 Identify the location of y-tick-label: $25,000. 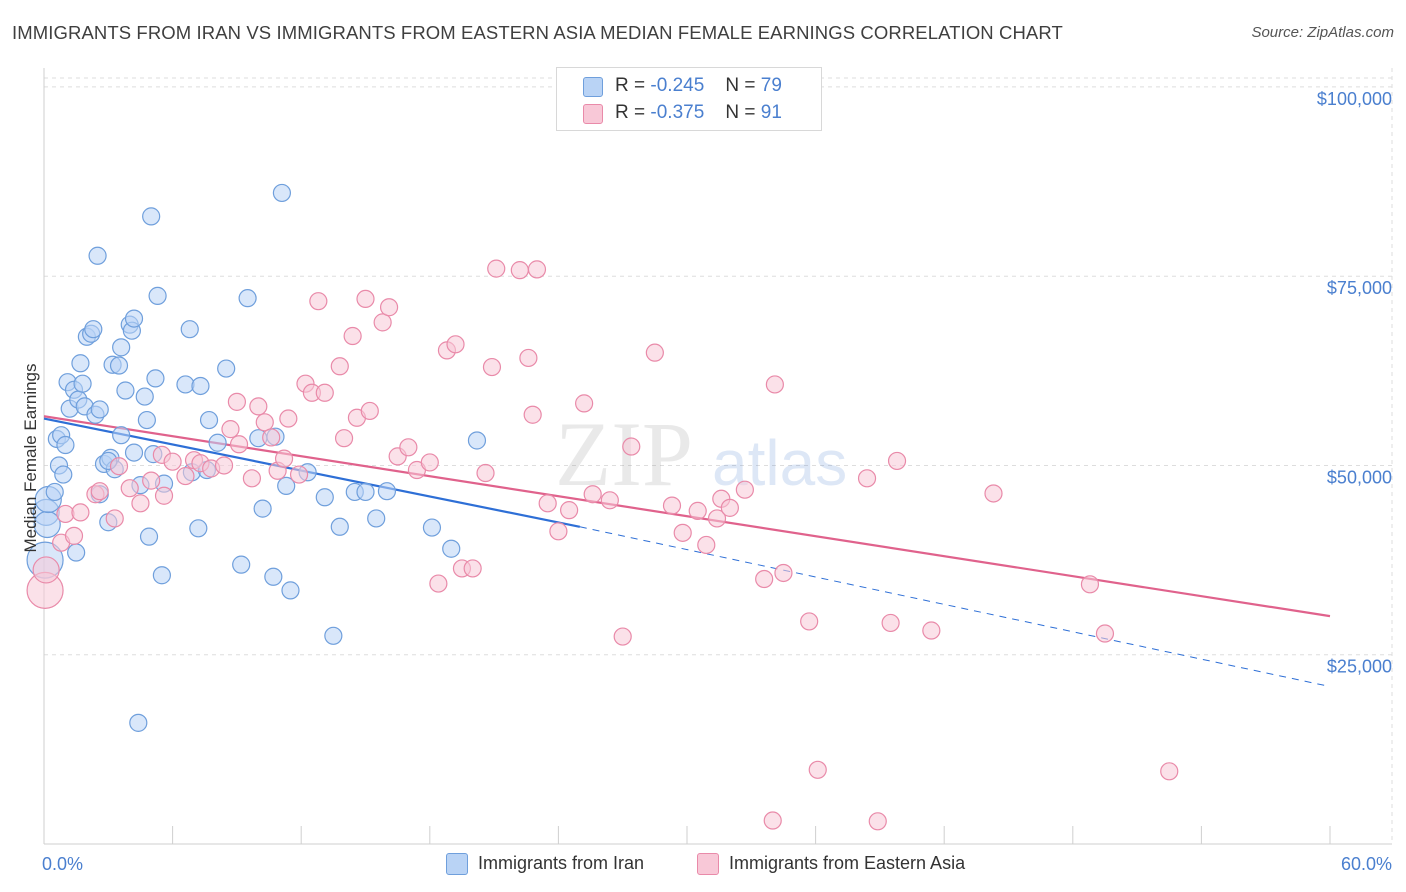
(1359, 667).